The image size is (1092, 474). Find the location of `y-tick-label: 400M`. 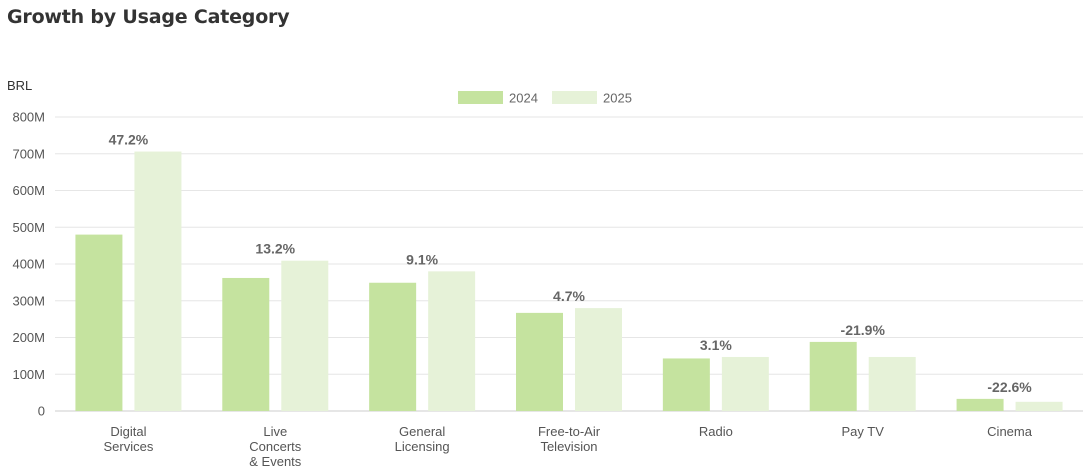

y-tick-label: 400M is located at coordinates (28, 264).